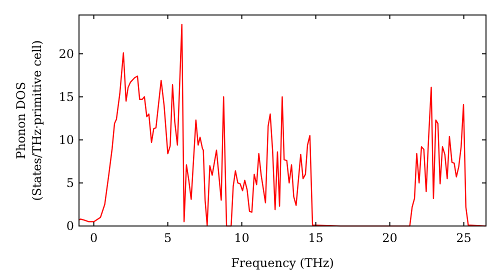 The width and height of the screenshot is (500, 280). What do you see at coordinates (70, 183) in the screenshot?
I see `y-tick-label: 5` at bounding box center [70, 183].